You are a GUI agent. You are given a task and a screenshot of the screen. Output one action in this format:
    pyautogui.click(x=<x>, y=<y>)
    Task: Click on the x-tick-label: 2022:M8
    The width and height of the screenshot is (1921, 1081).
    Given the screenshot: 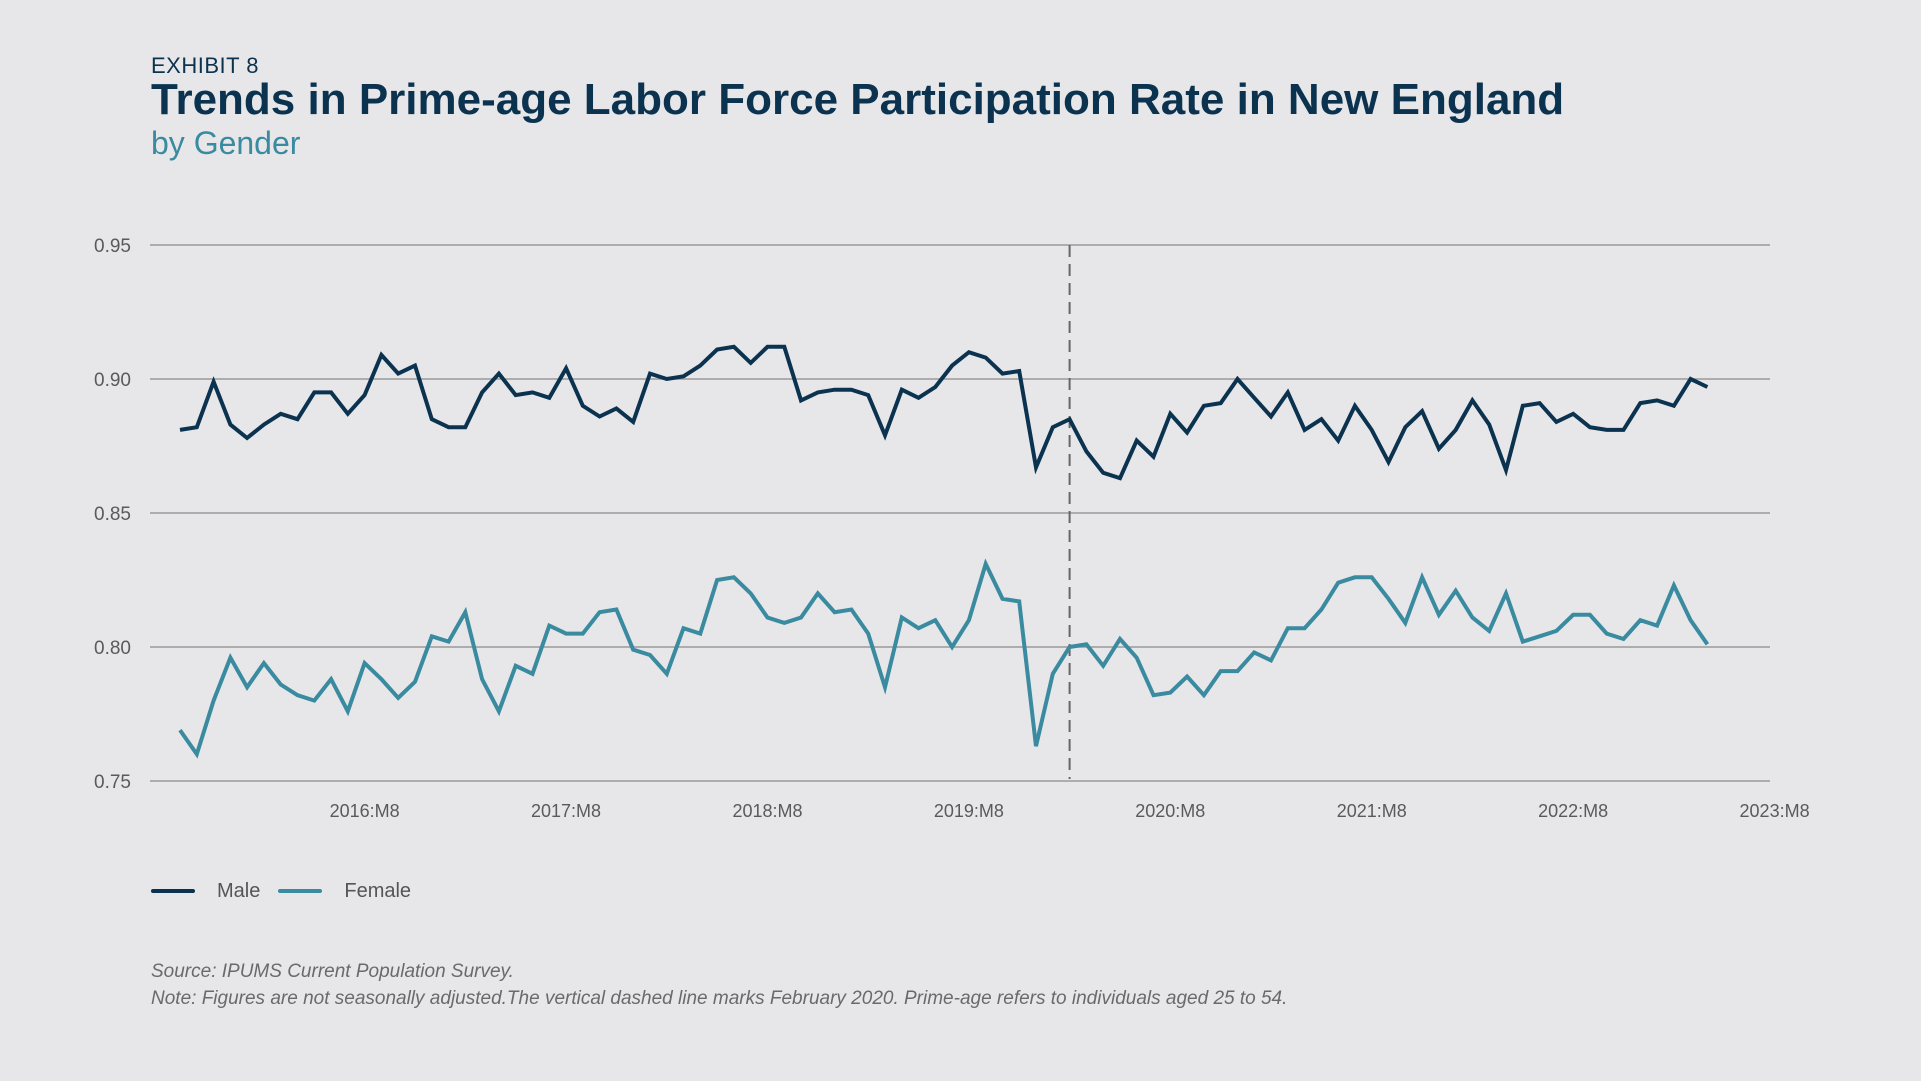 What is the action you would take?
    pyautogui.click(x=1573, y=811)
    